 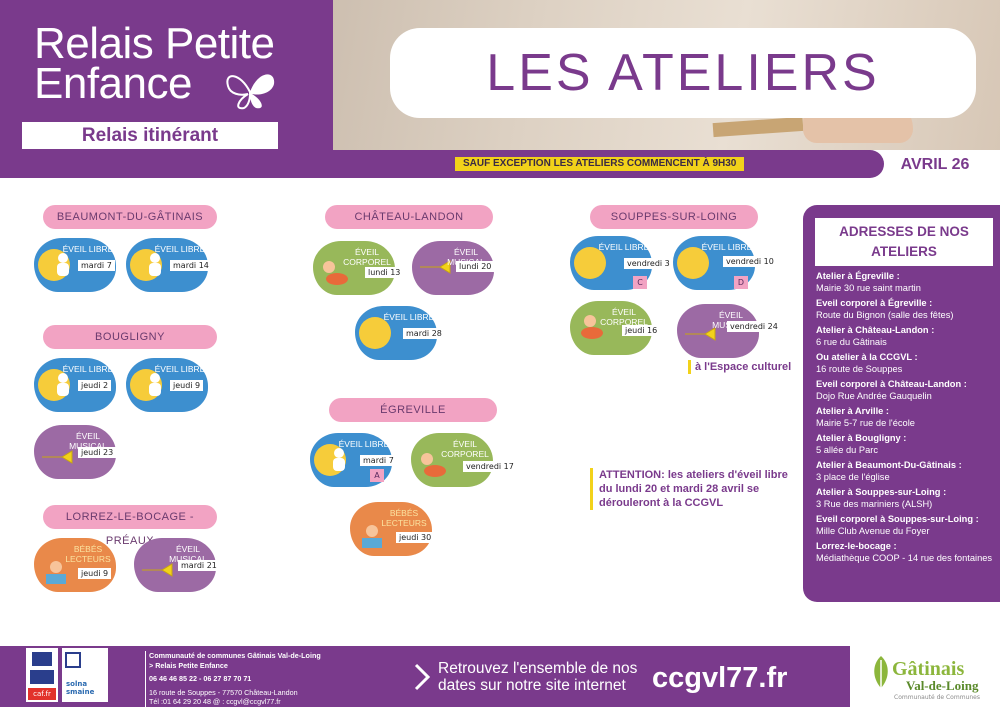 I want to click on activity-card: BÉBÉS LECTEURS jeudi 30, so click(x=392, y=529).